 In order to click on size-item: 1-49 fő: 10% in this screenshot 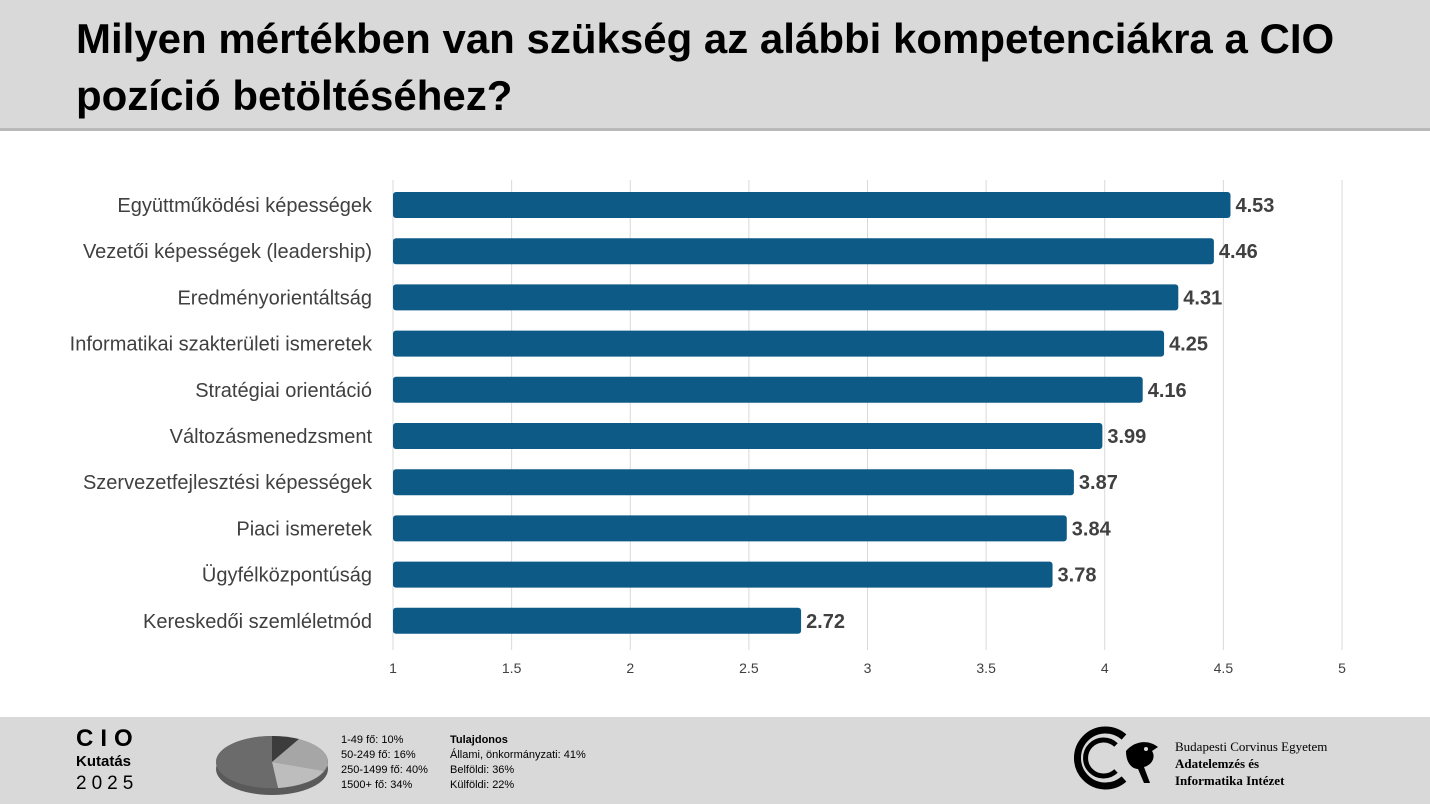, I will do `click(372, 740)`.